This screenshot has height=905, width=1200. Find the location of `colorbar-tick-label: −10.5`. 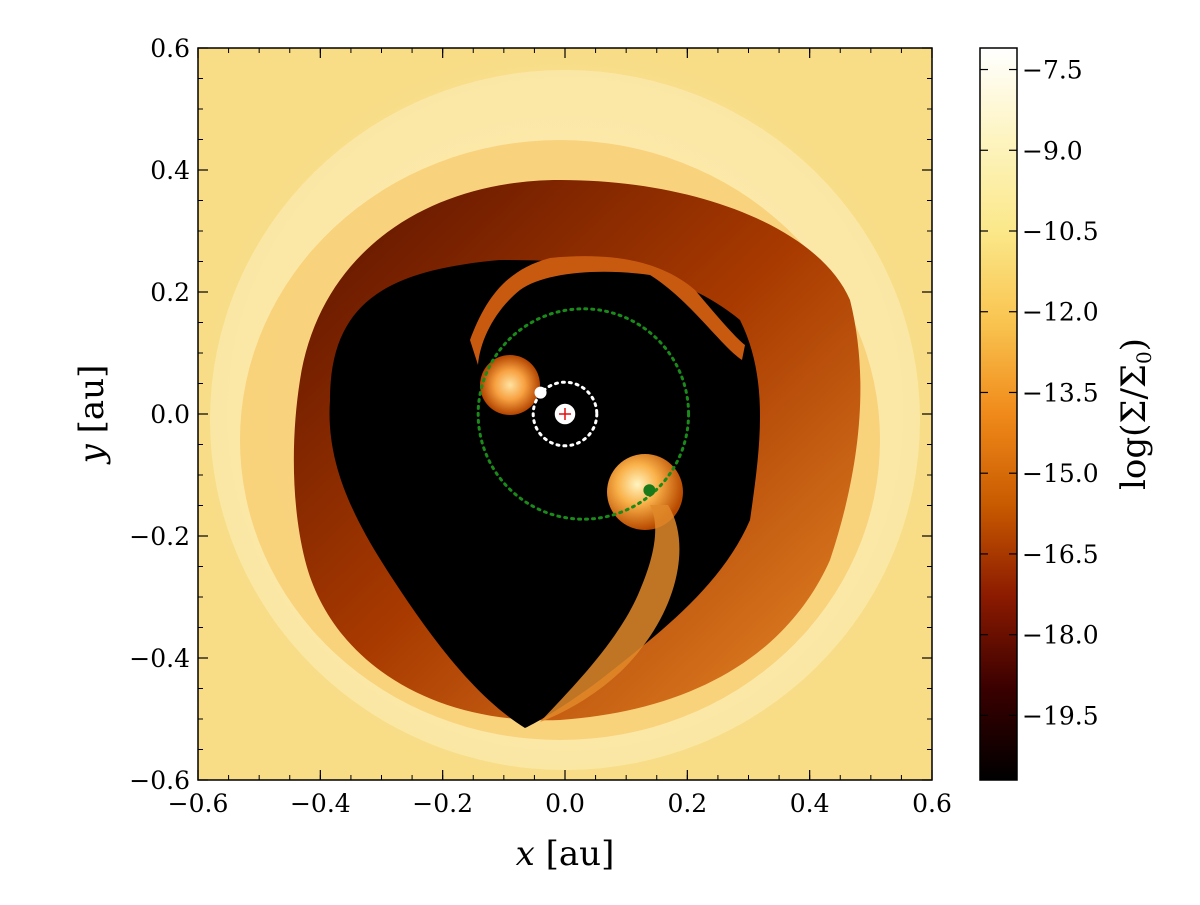

colorbar-tick-label: −10.5 is located at coordinates (1060, 231).